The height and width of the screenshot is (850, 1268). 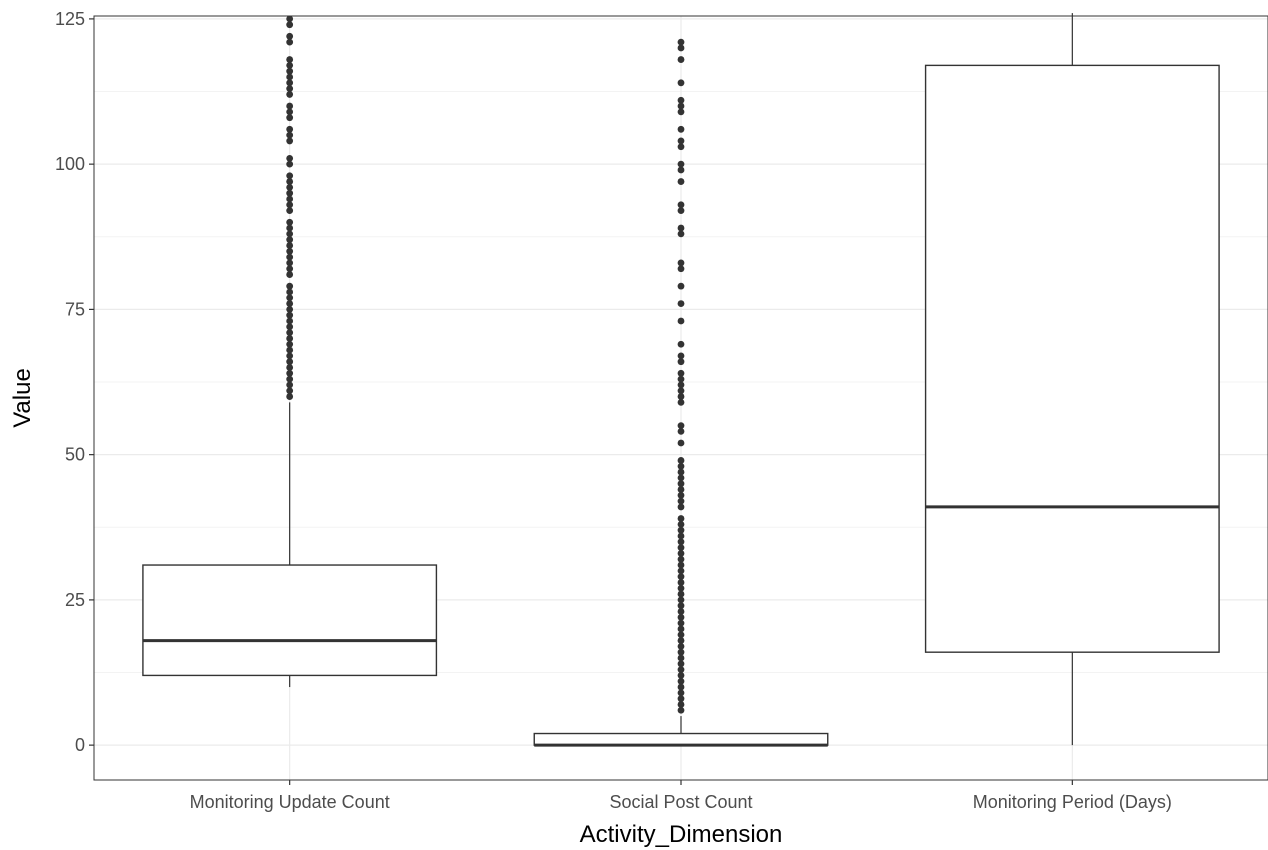 I want to click on y-tick-label: 50, so click(x=75, y=455).